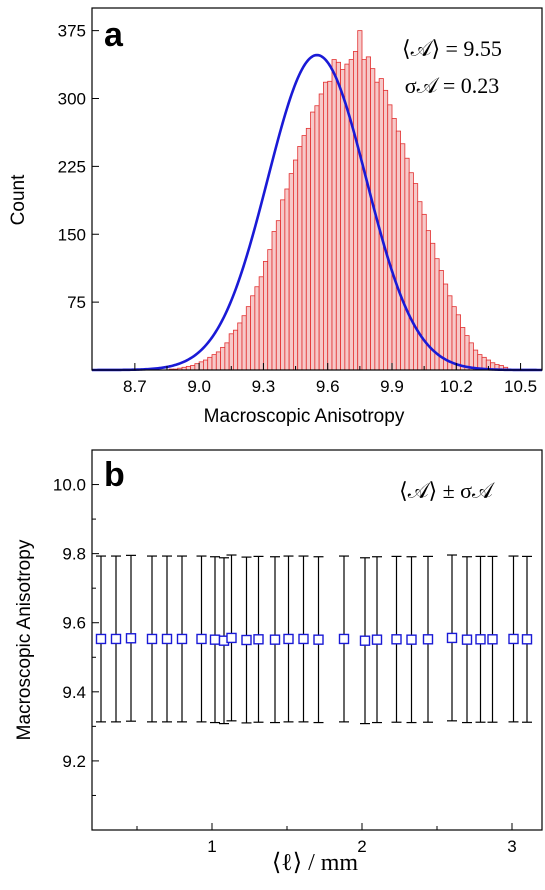 This screenshot has height=890, width=545. Describe the element at coordinates (304, 416) in the screenshot. I see `x-axis-title-a: Macroscopic Anisotropy` at that location.